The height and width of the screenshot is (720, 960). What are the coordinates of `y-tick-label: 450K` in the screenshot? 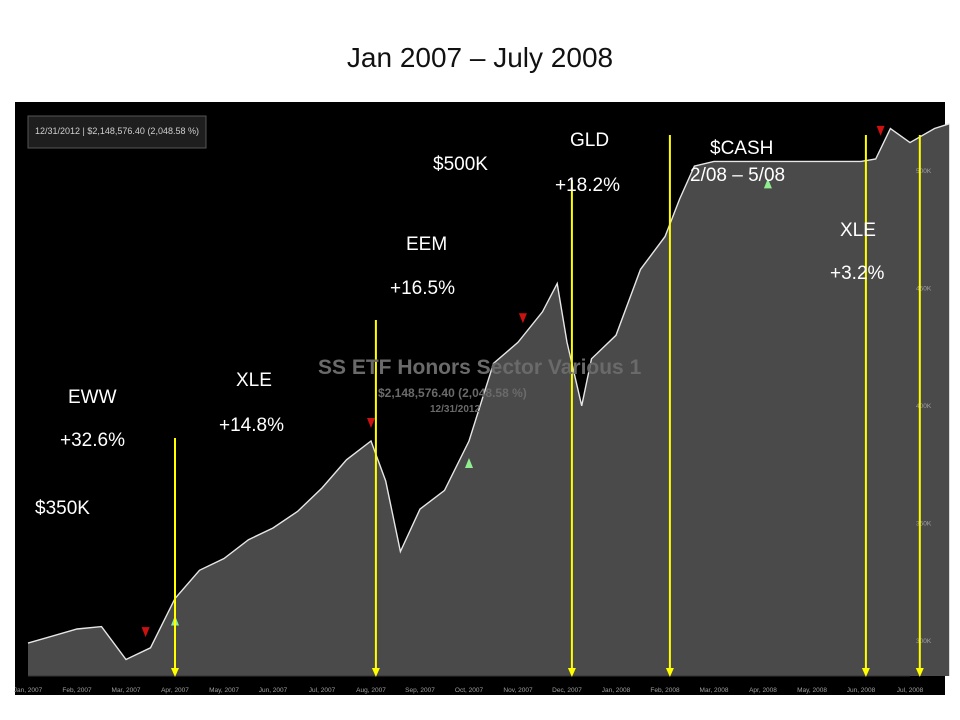 It's located at (924, 288).